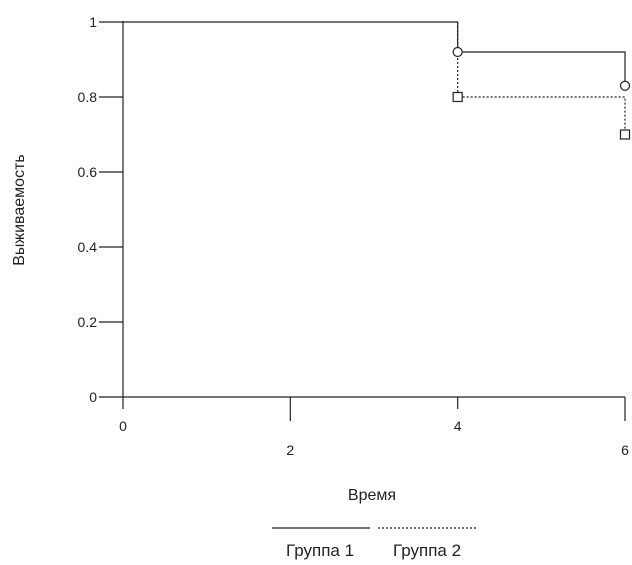 This screenshot has width=632, height=565. I want to click on legend-label-group-1: Группа 1, so click(320, 550).